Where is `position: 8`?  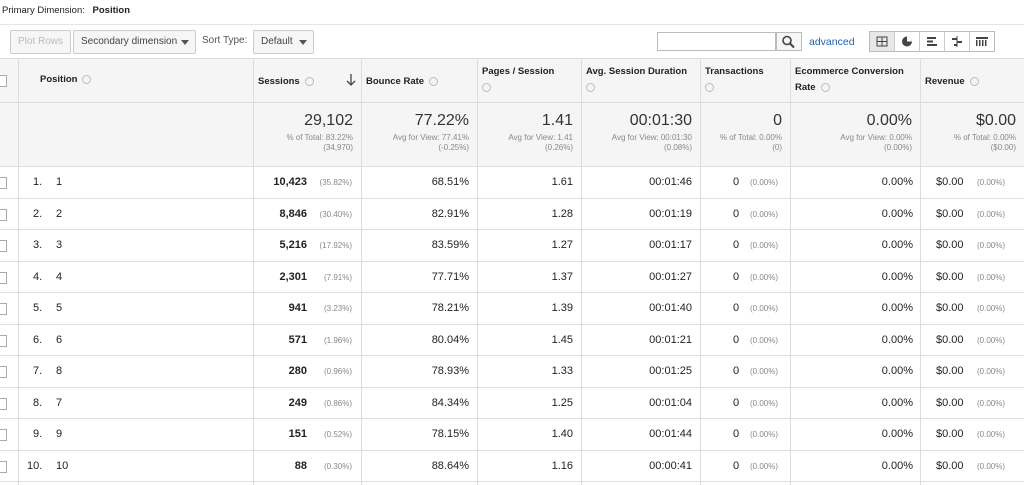
position: 8 is located at coordinates (59, 371).